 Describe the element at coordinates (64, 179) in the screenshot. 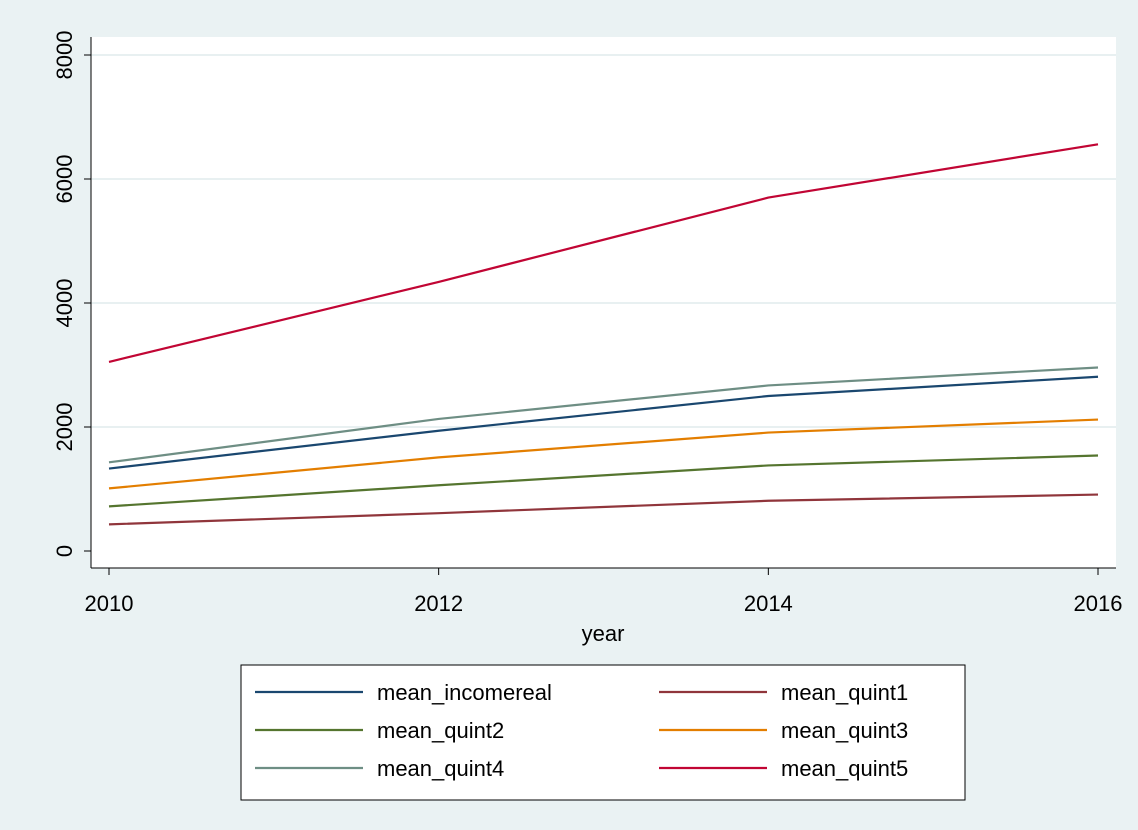

I see `y-tick-label: 6000` at that location.